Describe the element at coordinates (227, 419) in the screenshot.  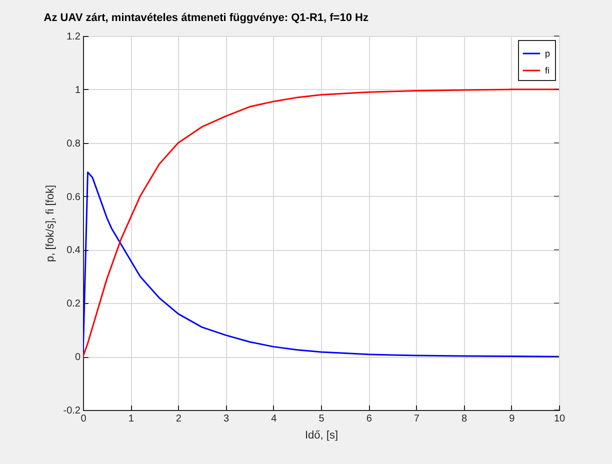
I see `x-tick-label: 3` at that location.